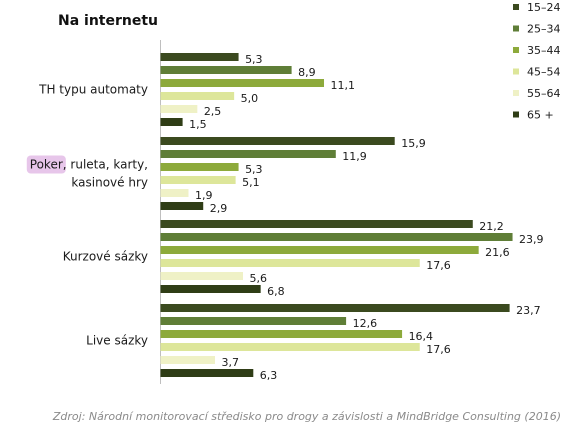 The height and width of the screenshot is (433, 571). I want to click on category-label-2-rest: , ruleta, karty,, so click(105, 165).